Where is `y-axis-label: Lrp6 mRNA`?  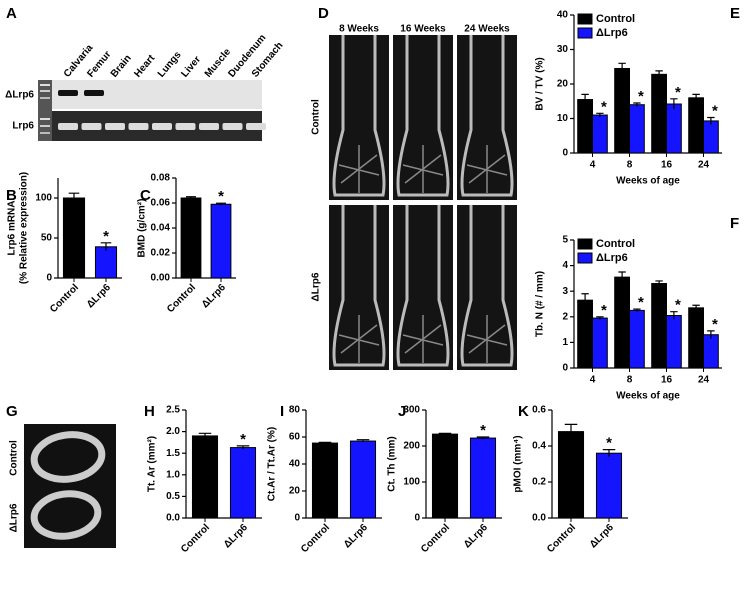 y-axis-label: Lrp6 mRNA is located at coordinates (12, 227).